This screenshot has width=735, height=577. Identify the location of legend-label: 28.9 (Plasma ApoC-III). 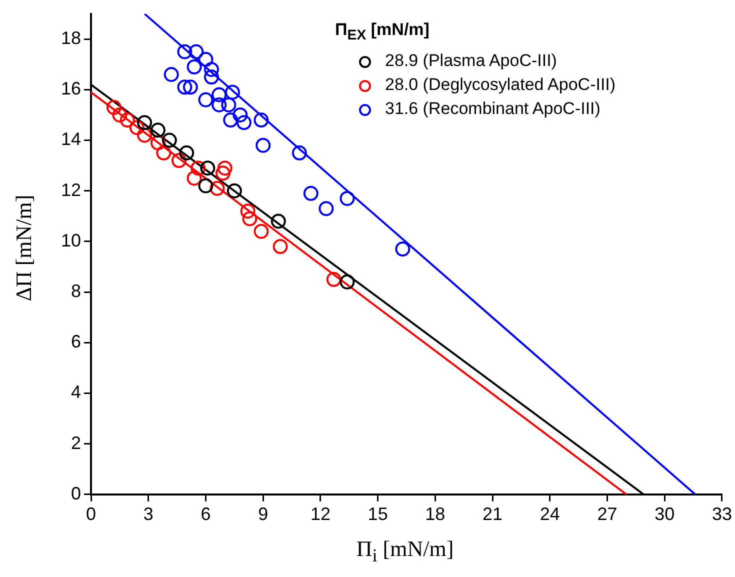
(471, 60).